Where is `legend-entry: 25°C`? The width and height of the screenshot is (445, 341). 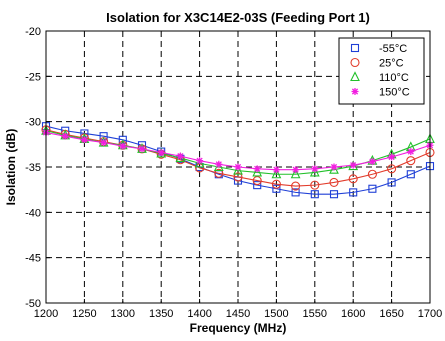 legend-entry: 25°C is located at coordinates (377, 63).